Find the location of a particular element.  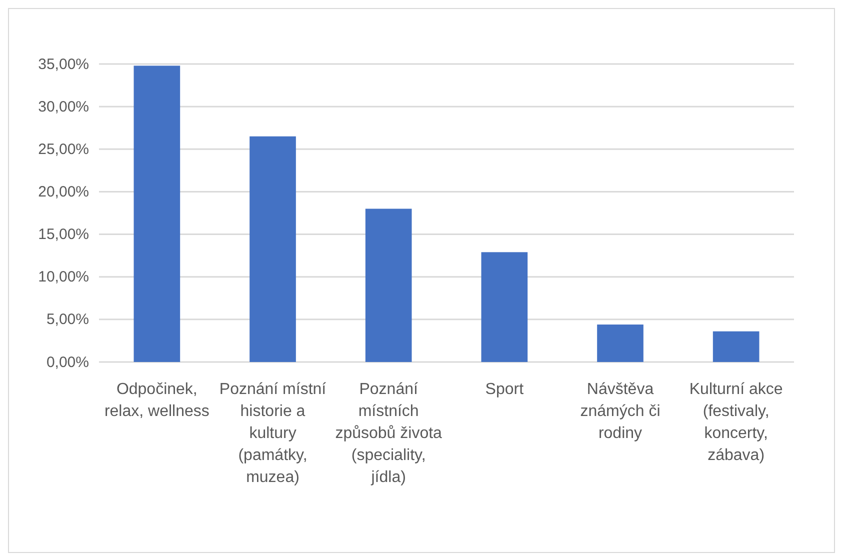

y-tick-label: 35,00% is located at coordinates (63, 64).